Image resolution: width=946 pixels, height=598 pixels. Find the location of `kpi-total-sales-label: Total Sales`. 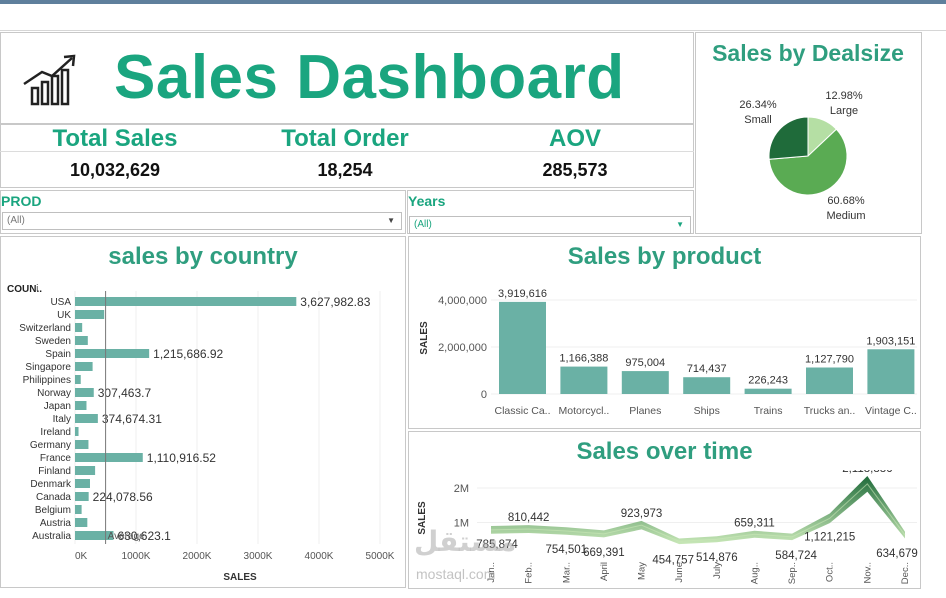

kpi-total-sales-label: Total Sales is located at coordinates (115, 138).